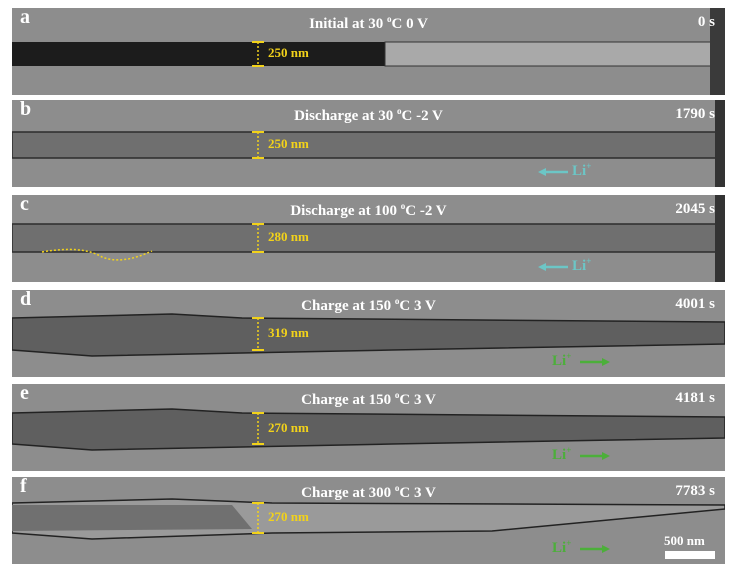 Image resolution: width=738 pixels, height=569 pixels. Describe the element at coordinates (288, 236) in the screenshot. I see `thickness-label: 280 nm` at that location.